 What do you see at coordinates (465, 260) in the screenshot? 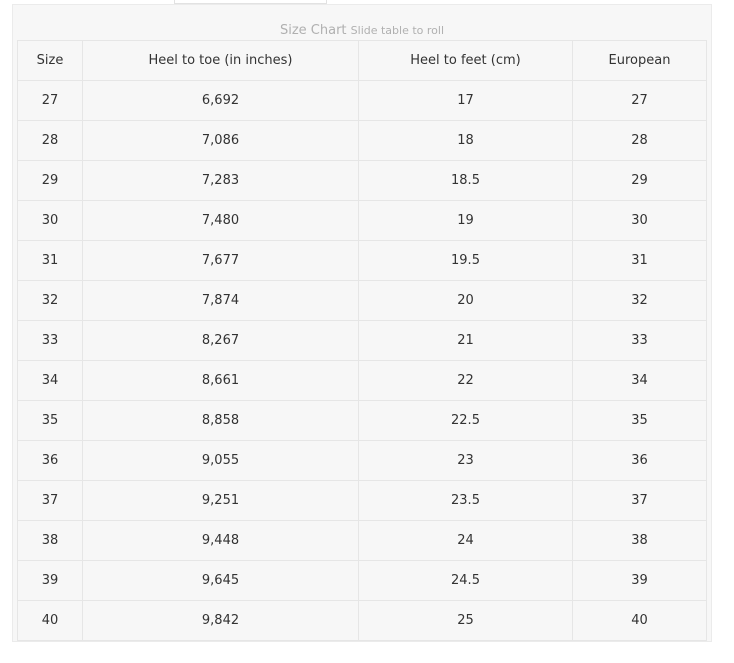
I see `table-cell: 19.5` at bounding box center [465, 260].